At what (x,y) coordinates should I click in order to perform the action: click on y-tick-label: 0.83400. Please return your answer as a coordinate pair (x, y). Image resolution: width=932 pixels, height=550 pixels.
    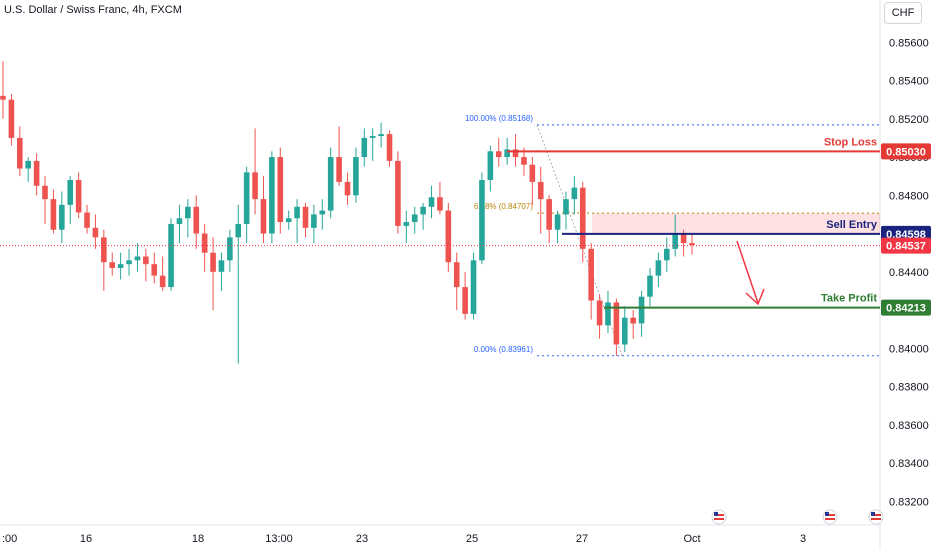
    Looking at the image, I should click on (909, 464).